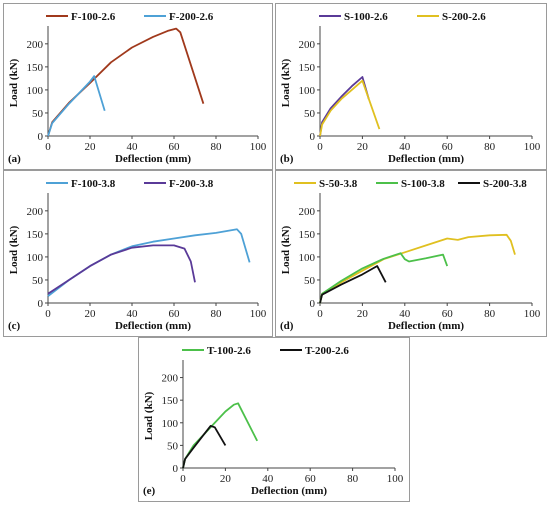  I want to click on legend-label: T-100-2.6, so click(229, 351).